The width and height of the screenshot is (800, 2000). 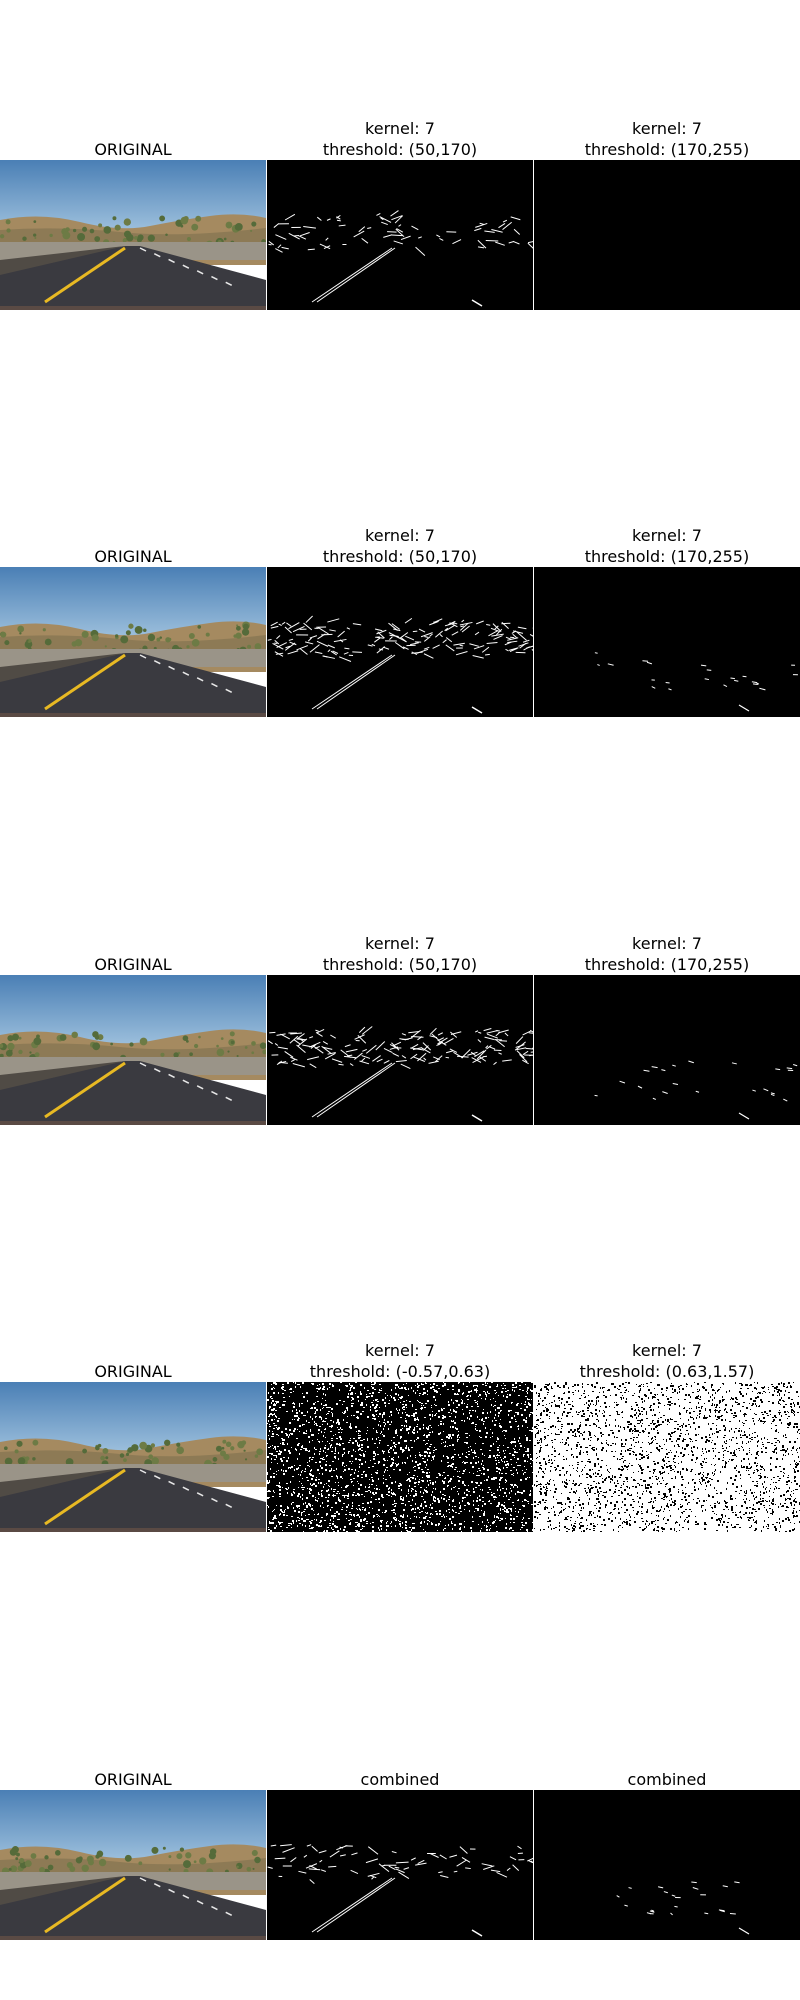 I want to click on figure-cell: kernel: 7 threshold: (-0.57,0.63), so click(x=400, y=1427).